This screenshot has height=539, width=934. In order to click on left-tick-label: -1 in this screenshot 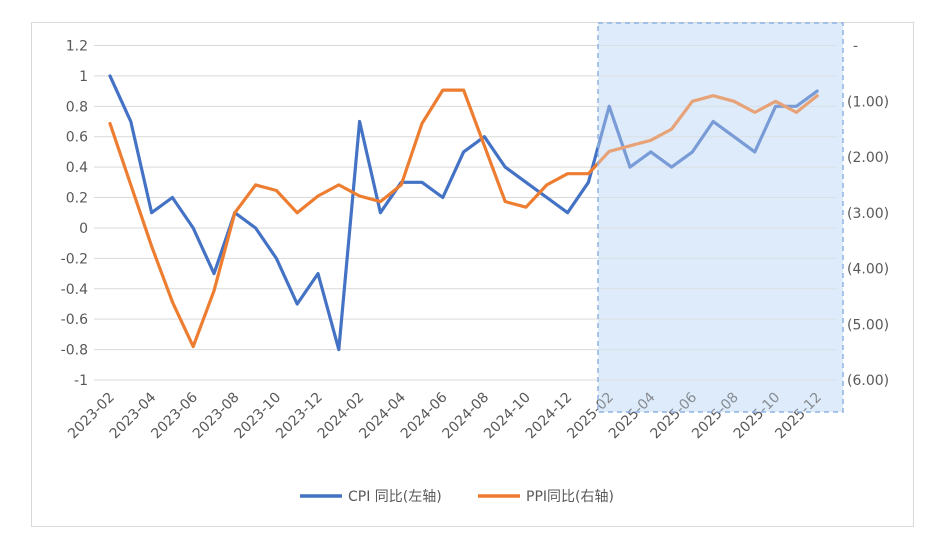, I will do `click(81, 381)`.